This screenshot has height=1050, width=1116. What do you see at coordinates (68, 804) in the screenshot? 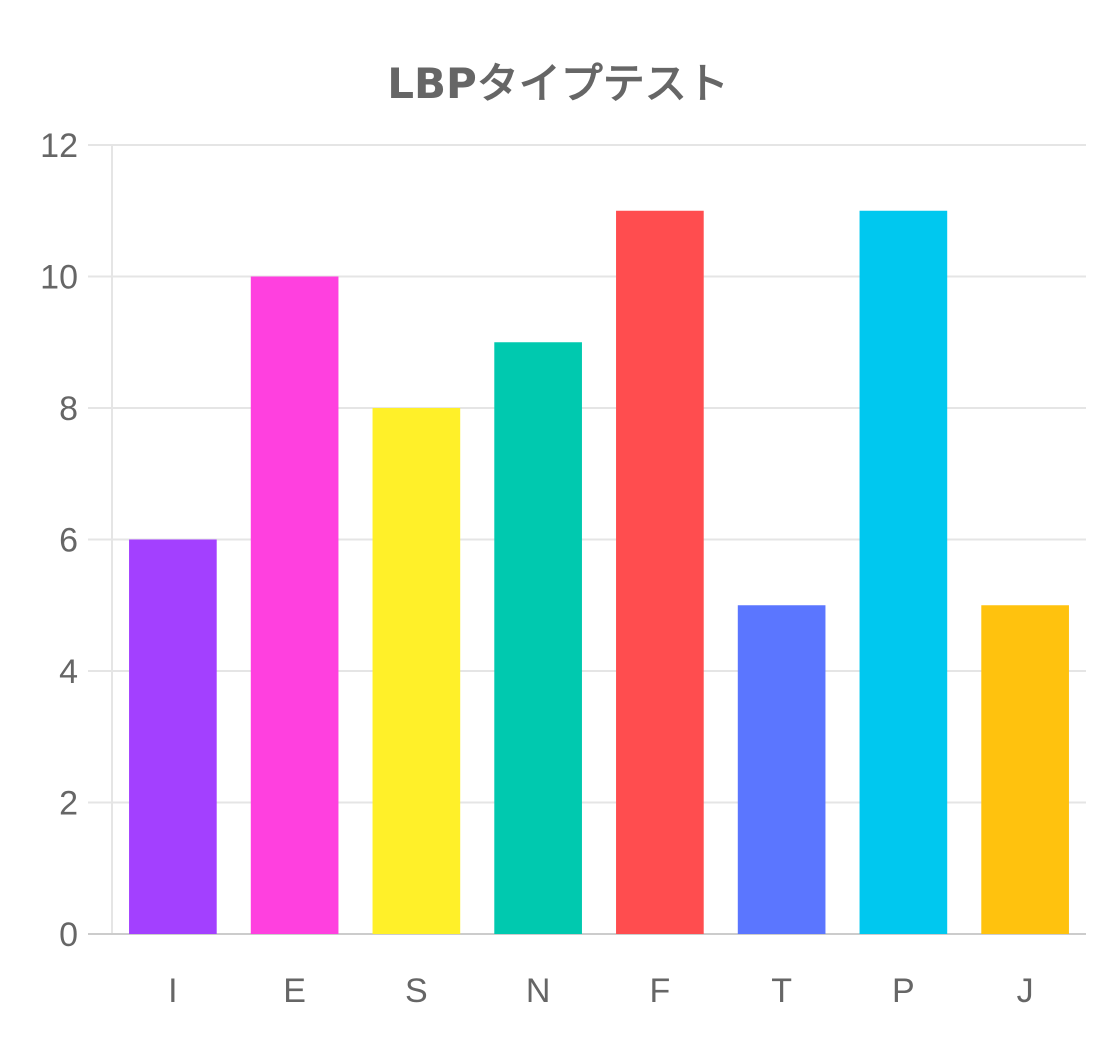
I see `y-tick-label: 2` at bounding box center [68, 804].